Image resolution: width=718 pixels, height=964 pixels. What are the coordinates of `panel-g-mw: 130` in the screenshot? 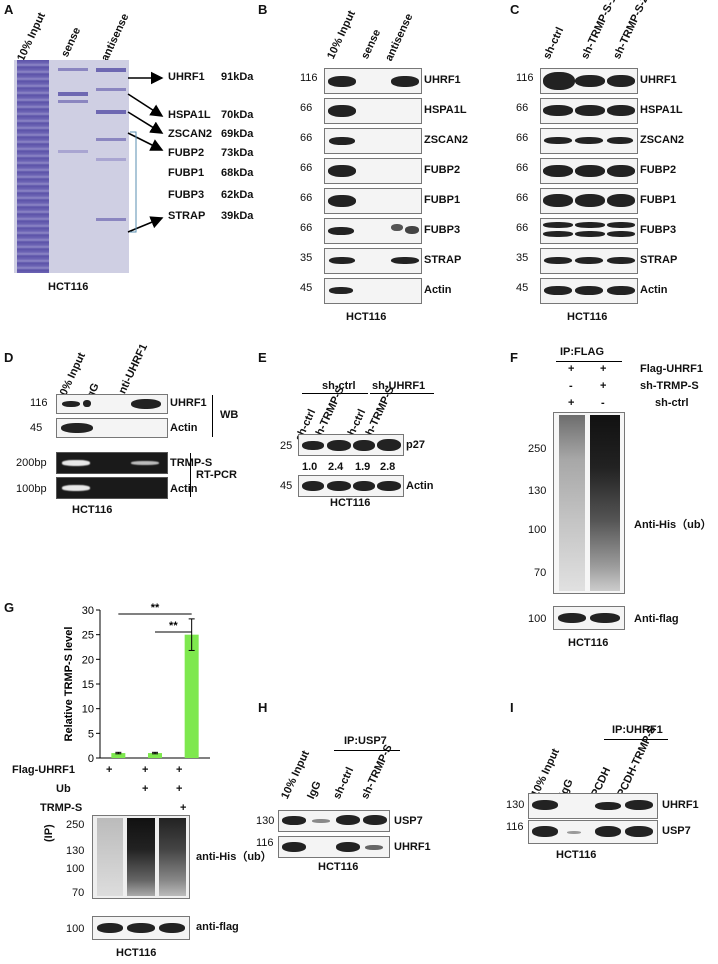 It's located at (75, 851).